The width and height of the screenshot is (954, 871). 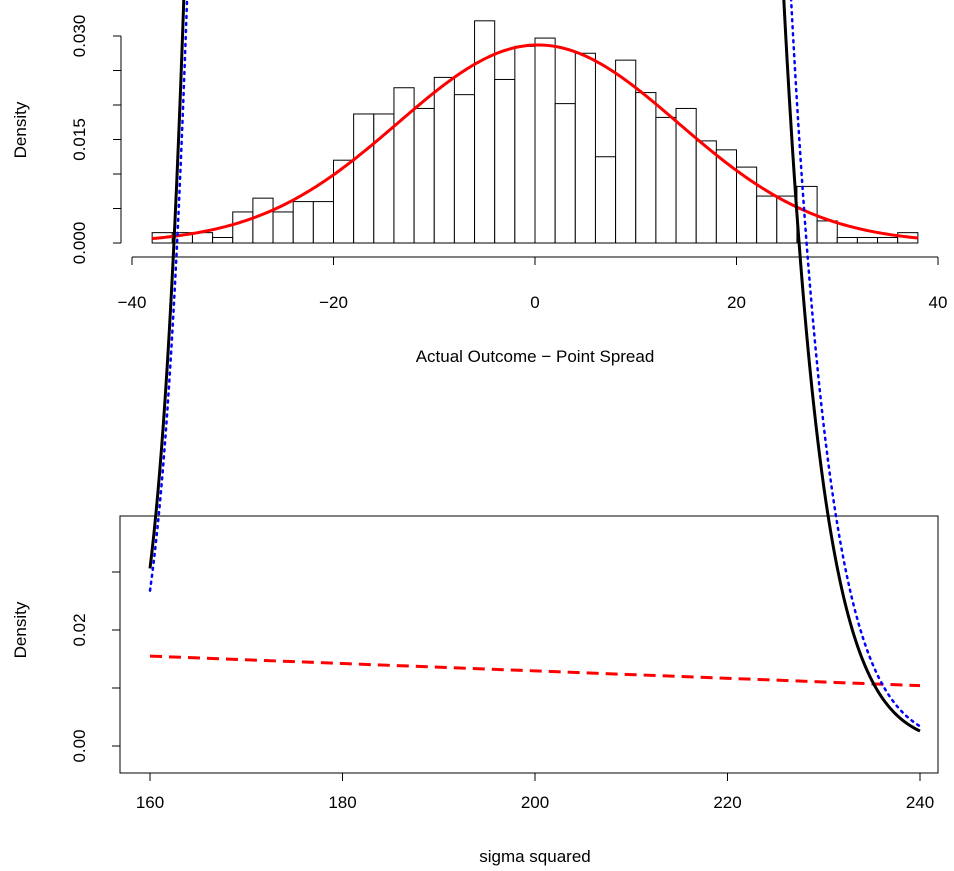 I want to click on x-tick-label: −20, so click(x=333, y=302).